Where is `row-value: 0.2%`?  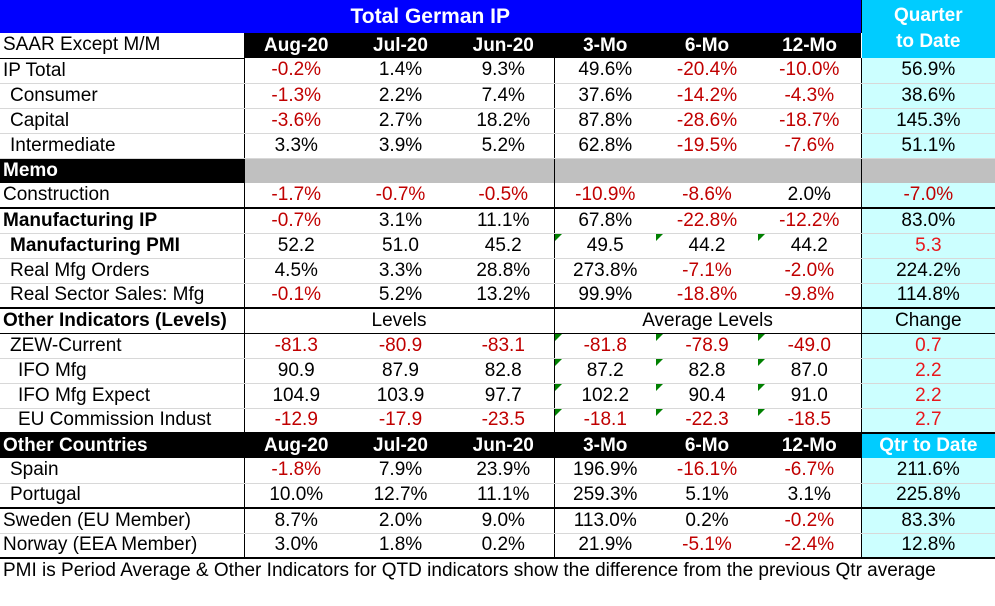
row-value: 0.2% is located at coordinates (504, 546).